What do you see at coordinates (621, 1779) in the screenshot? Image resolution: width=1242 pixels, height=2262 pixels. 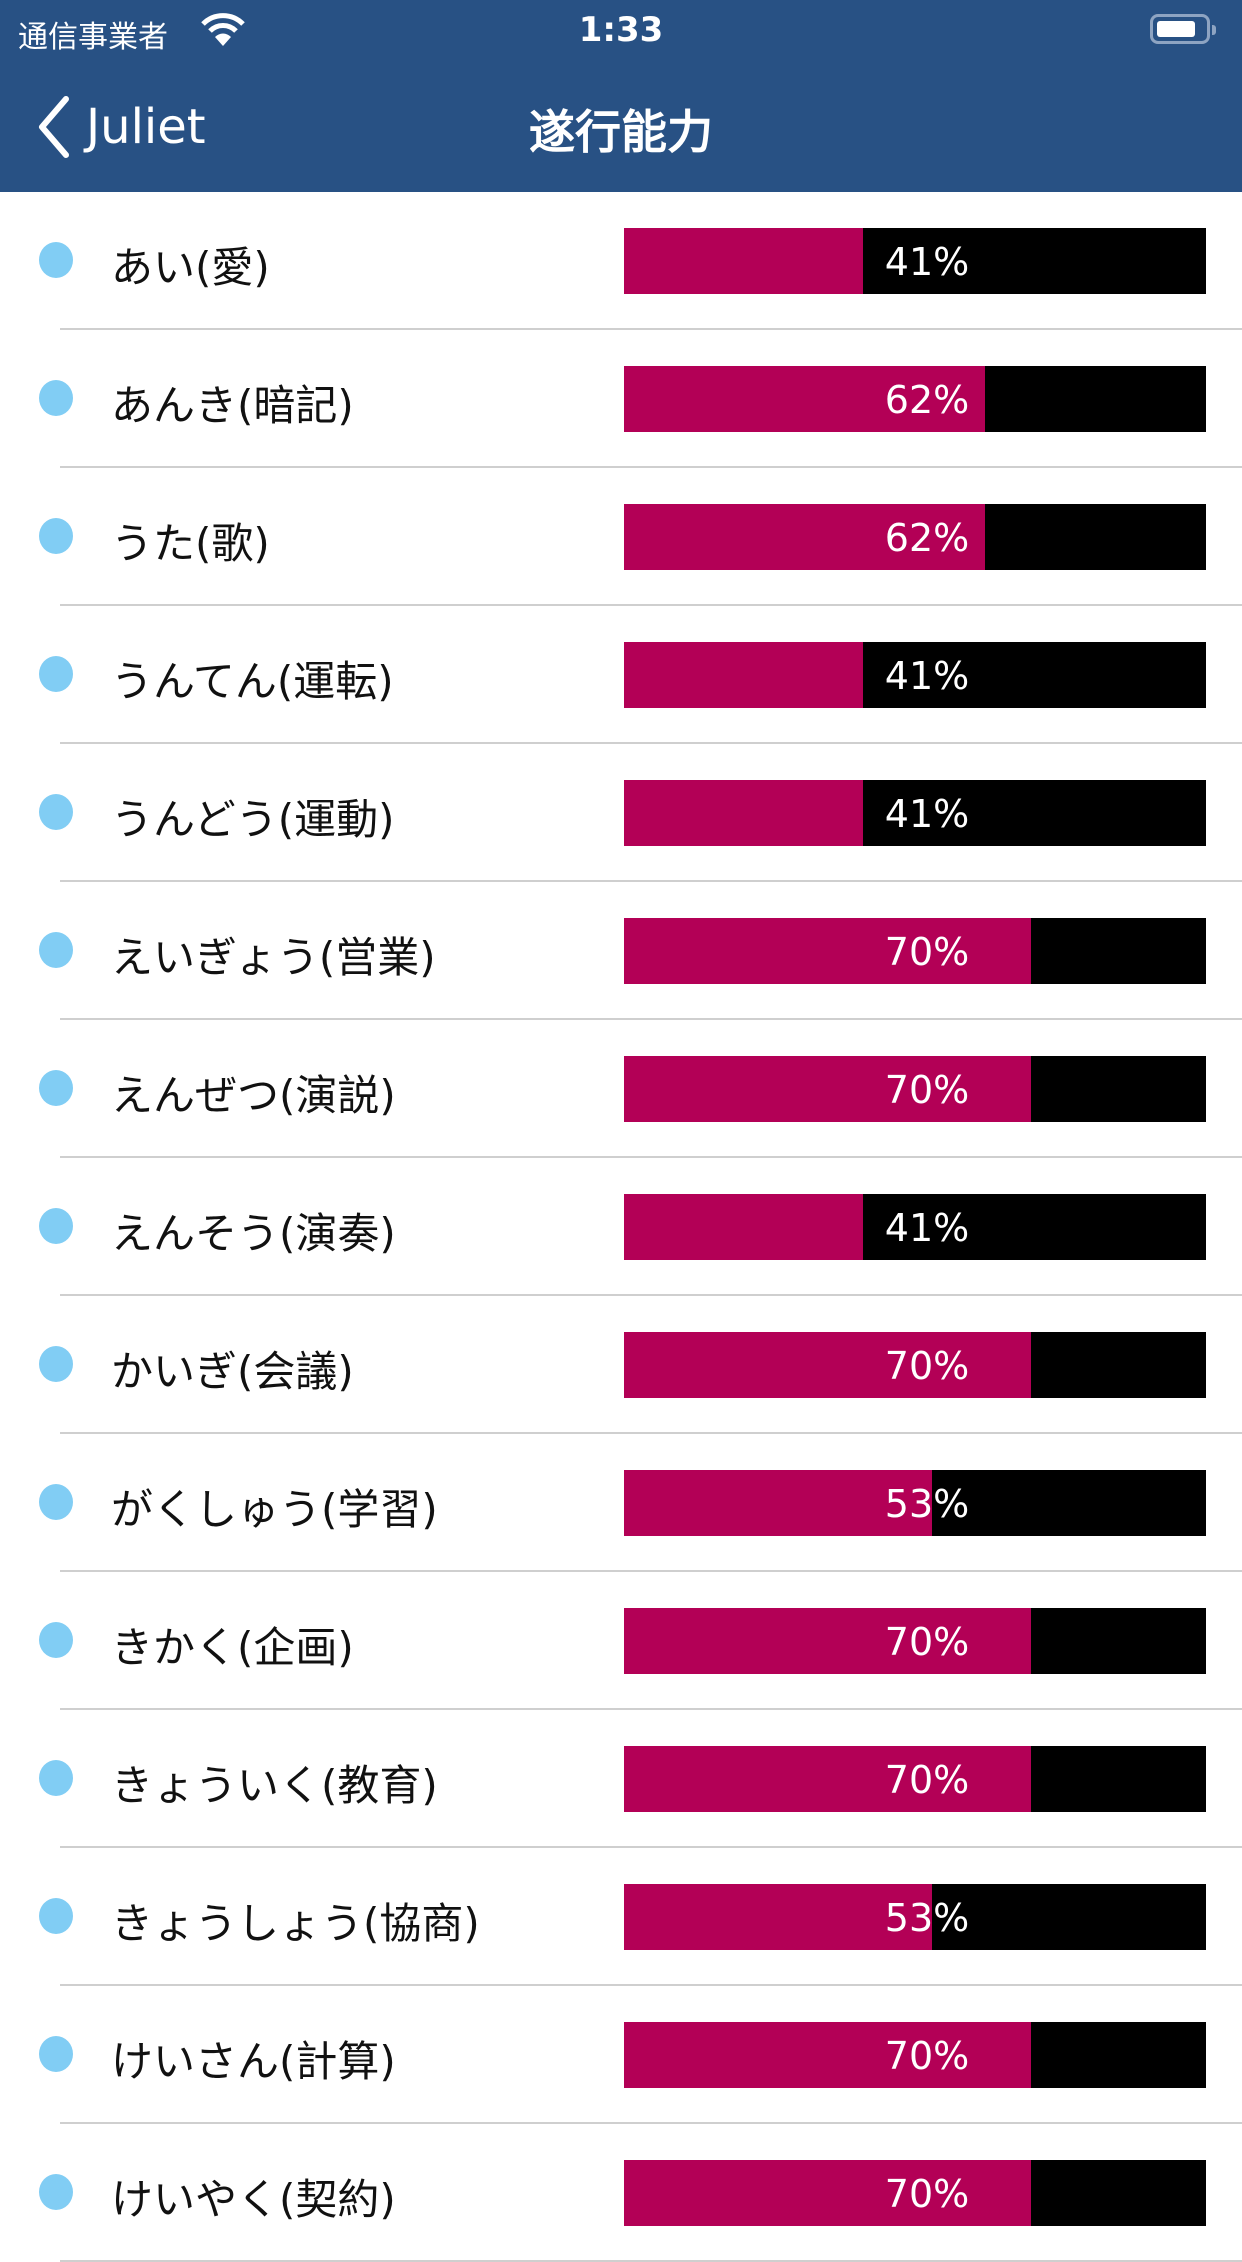 I see `list-item: きょういく(教育) 70%` at bounding box center [621, 1779].